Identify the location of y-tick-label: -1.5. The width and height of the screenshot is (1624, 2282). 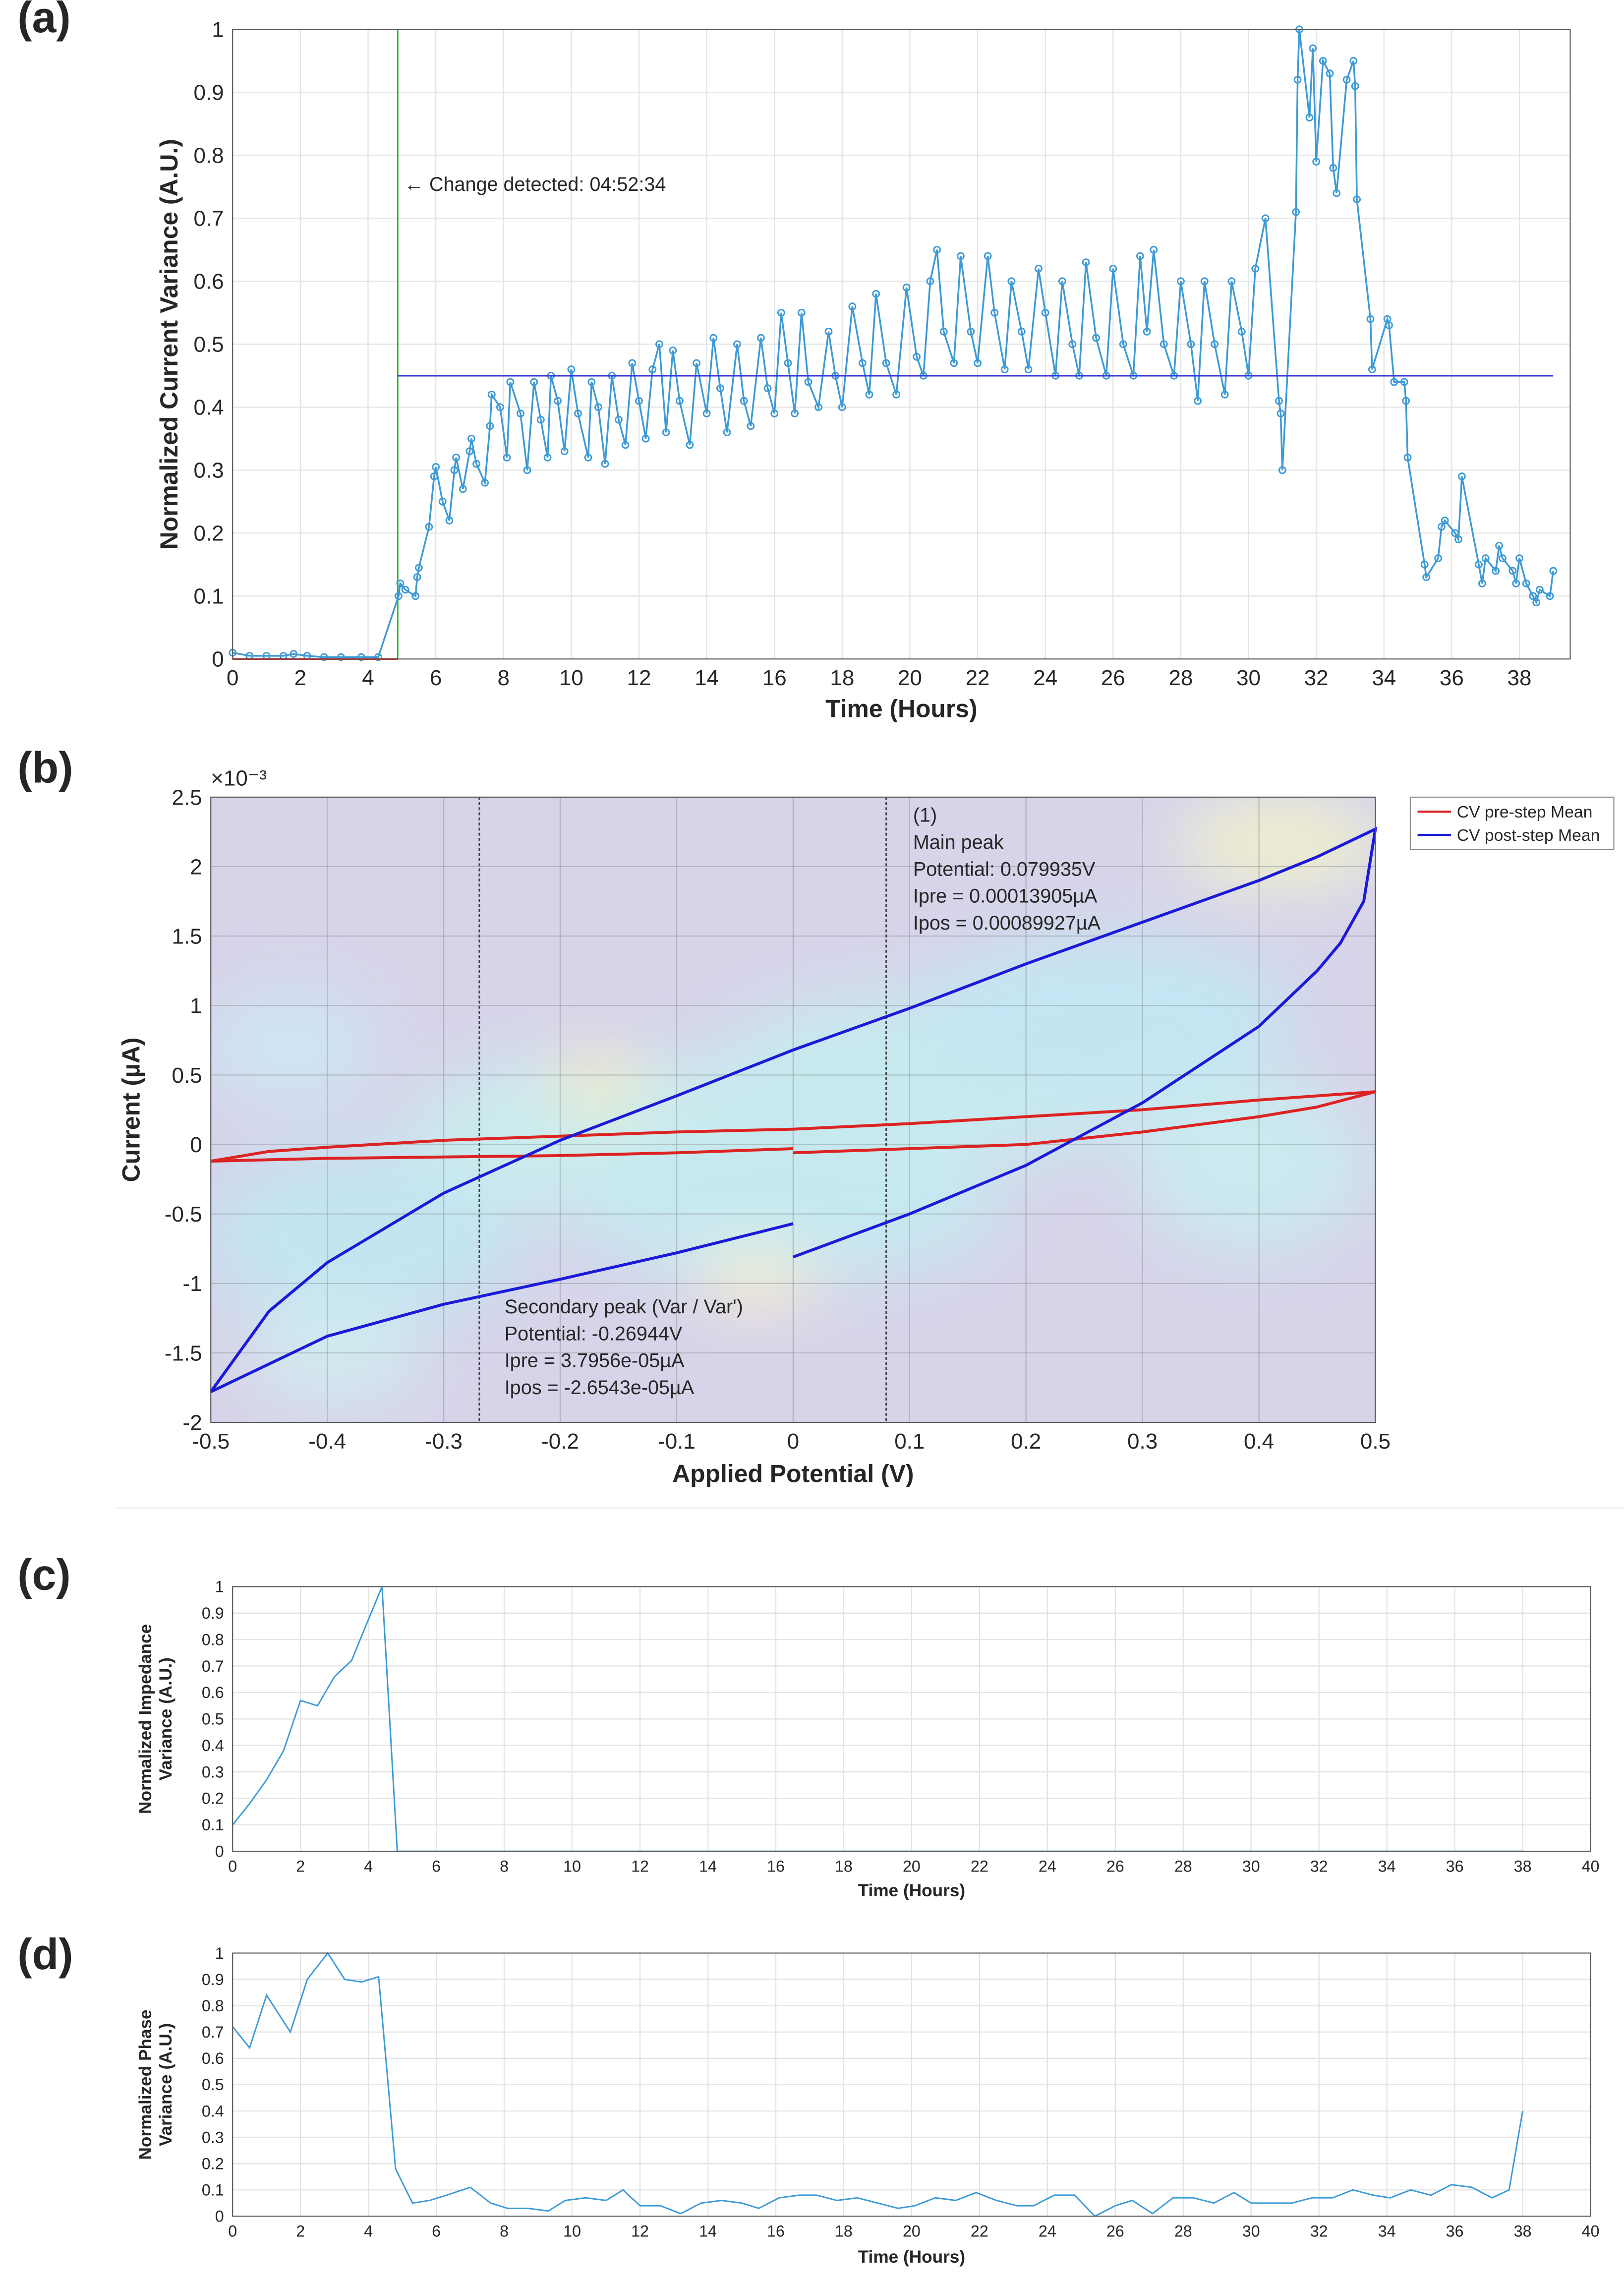
(183, 1353).